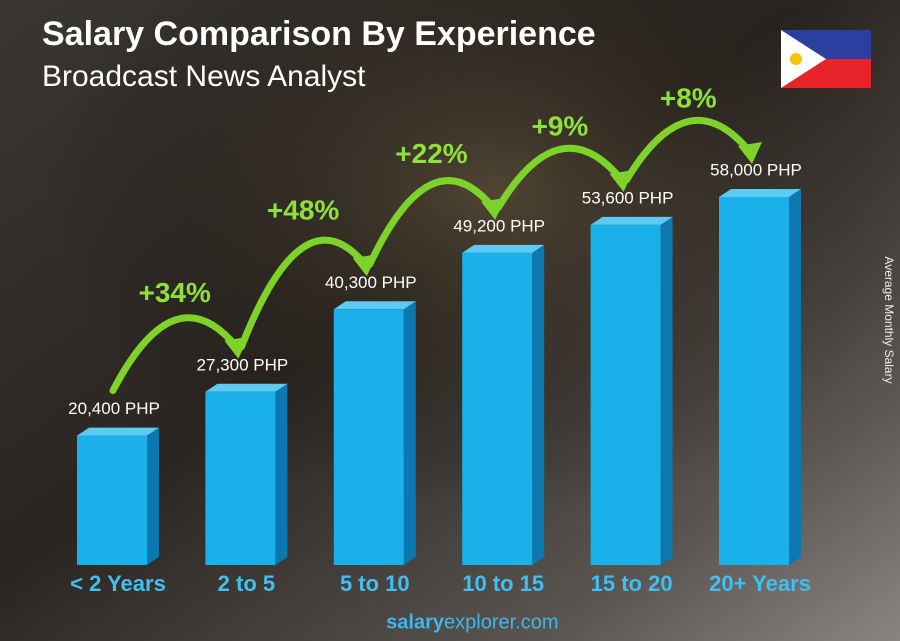 This screenshot has height=641, width=900. Describe the element at coordinates (246, 583) in the screenshot. I see `x-tick-label: 2 to 5` at that location.